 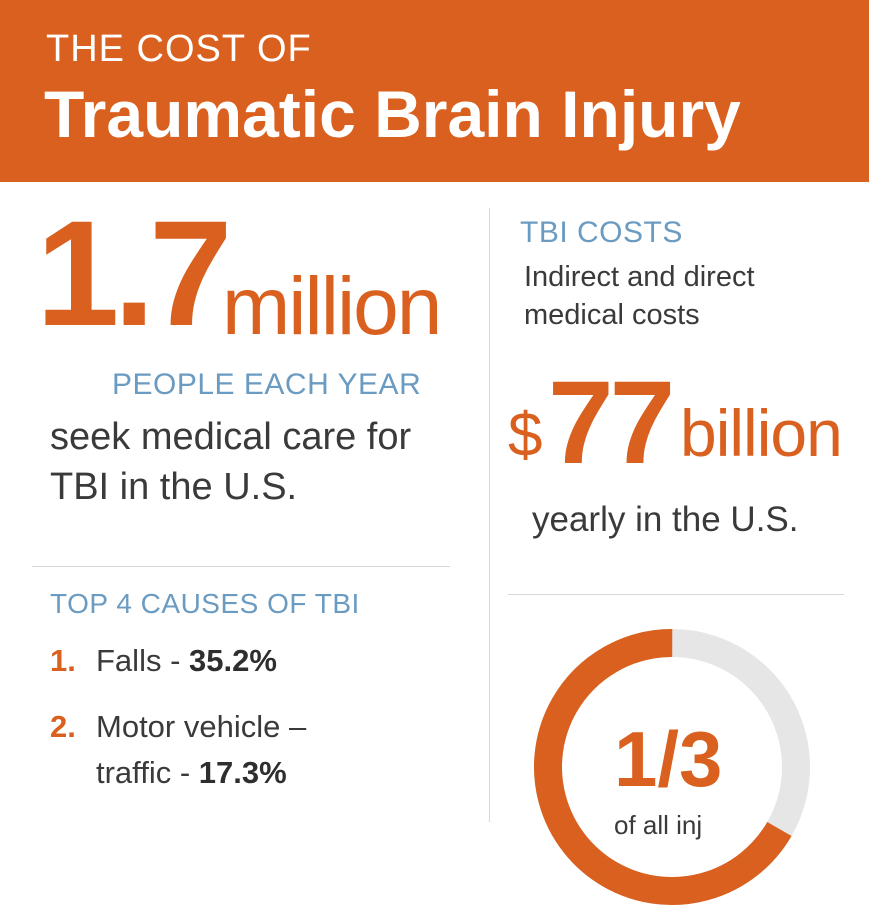 I want to click on people-label: PEOPLE EACH YEAR, so click(x=267, y=384).